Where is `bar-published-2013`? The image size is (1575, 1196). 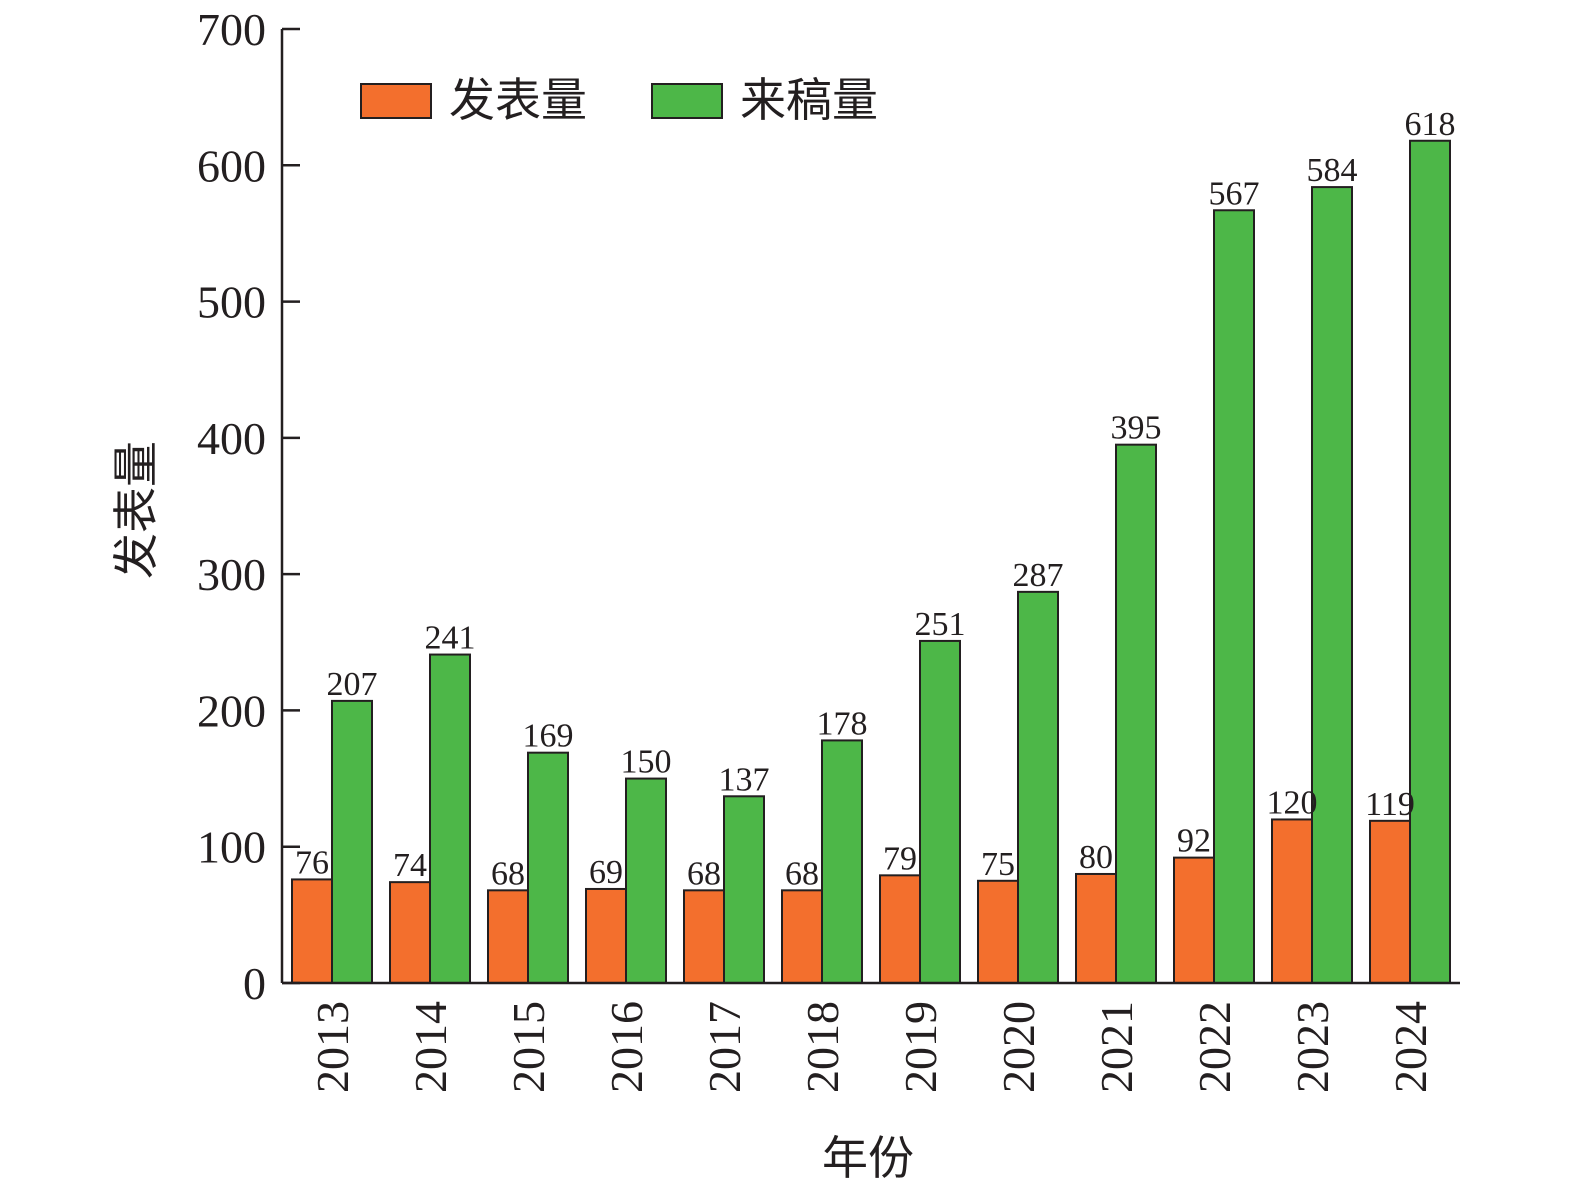 bar-published-2013 is located at coordinates (312, 931).